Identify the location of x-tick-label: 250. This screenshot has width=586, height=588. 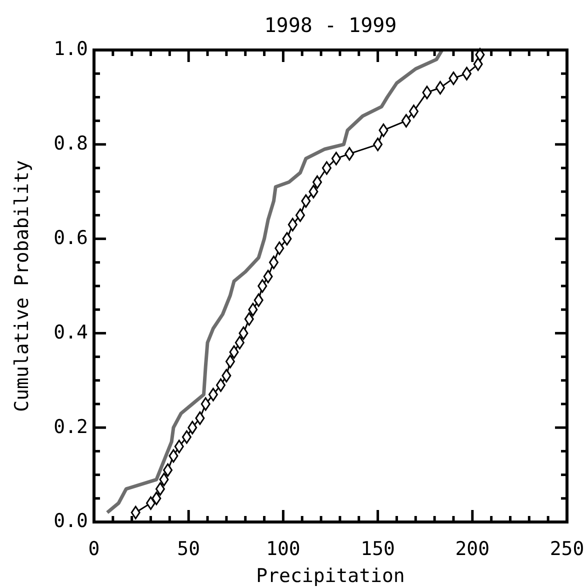
(567, 549).